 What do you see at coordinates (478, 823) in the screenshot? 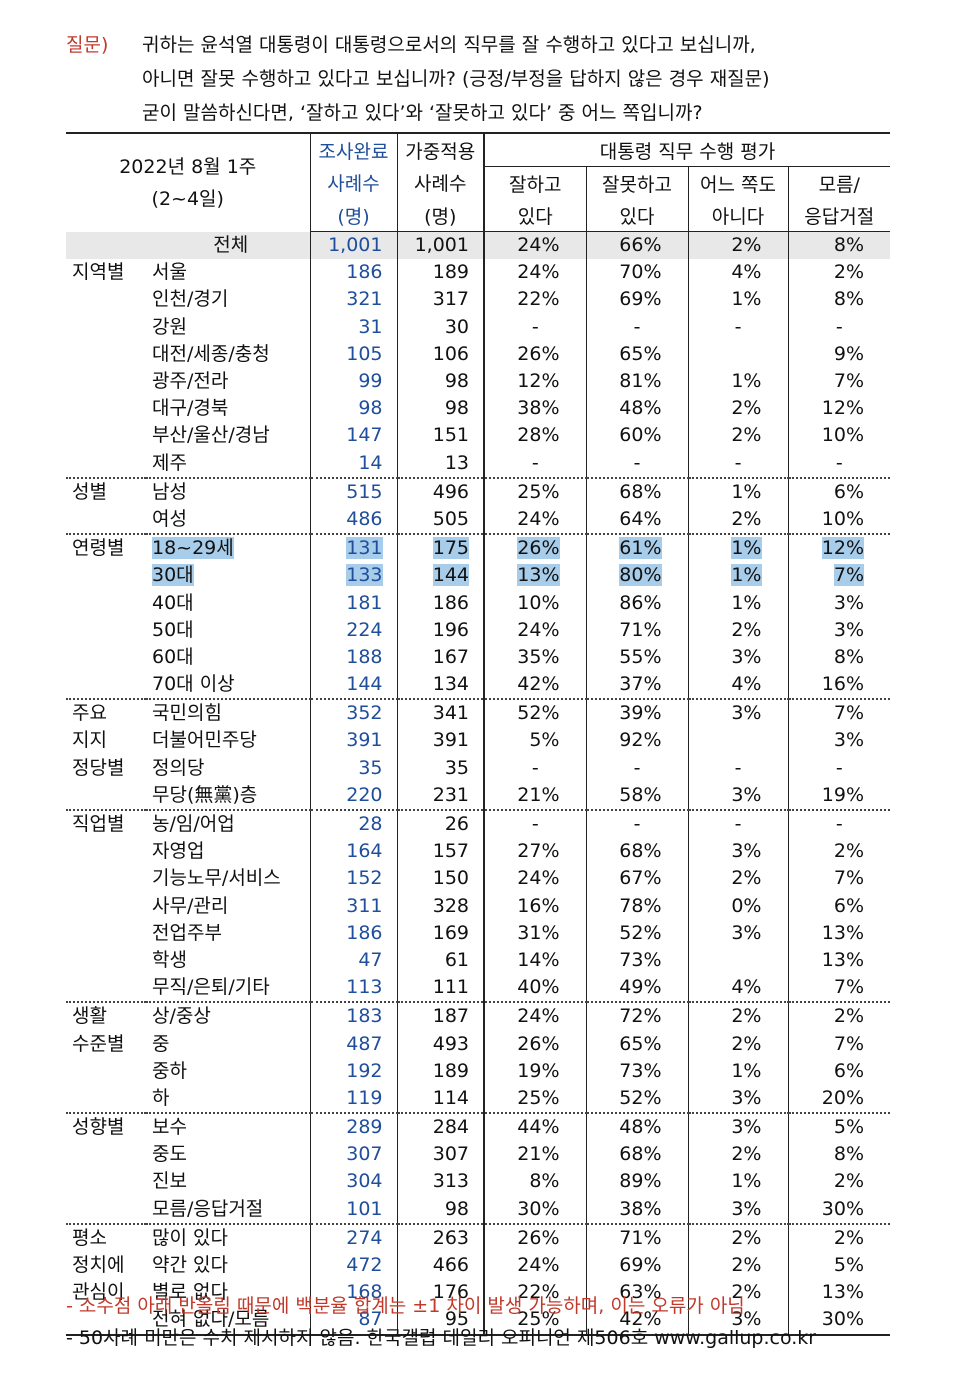
I see `table-row: 직업별 농/임/어업 28 26 - - - -` at bounding box center [478, 823].